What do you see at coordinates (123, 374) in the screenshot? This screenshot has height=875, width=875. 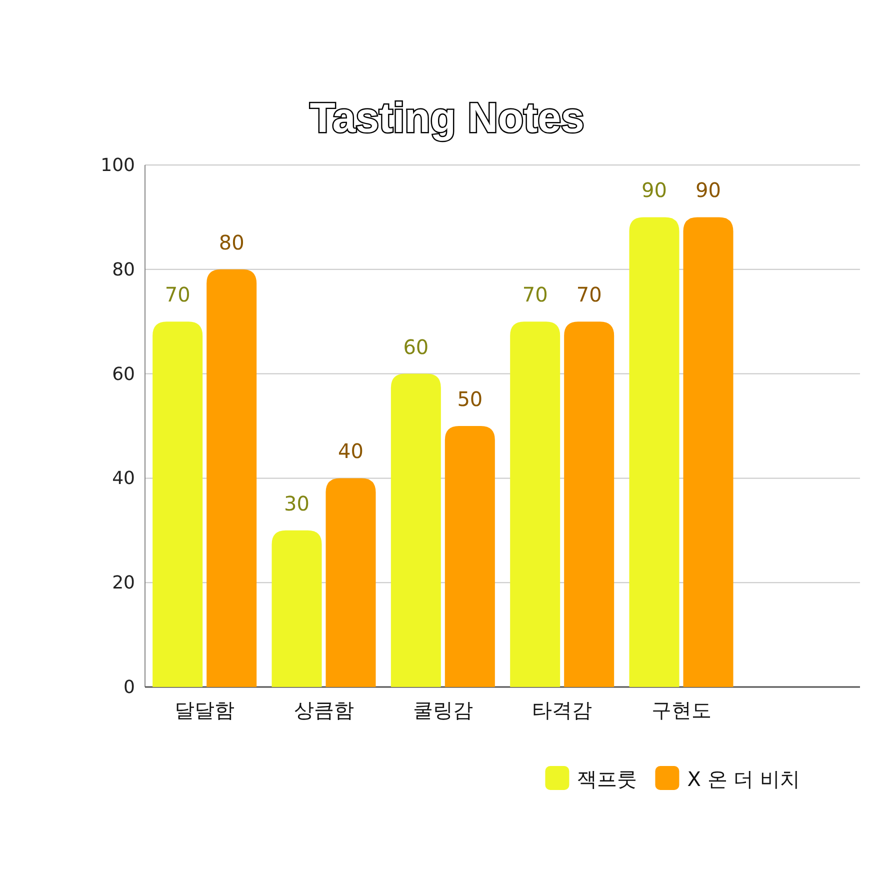 I see `y-tick-label: 60` at bounding box center [123, 374].